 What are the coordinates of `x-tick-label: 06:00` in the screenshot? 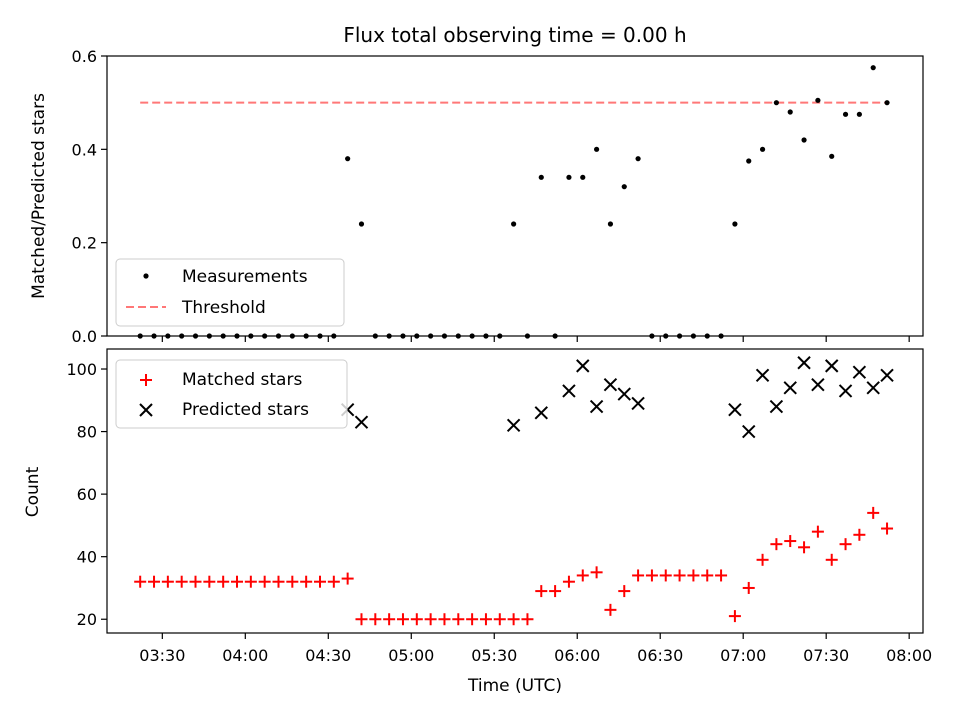 It's located at (577, 655).